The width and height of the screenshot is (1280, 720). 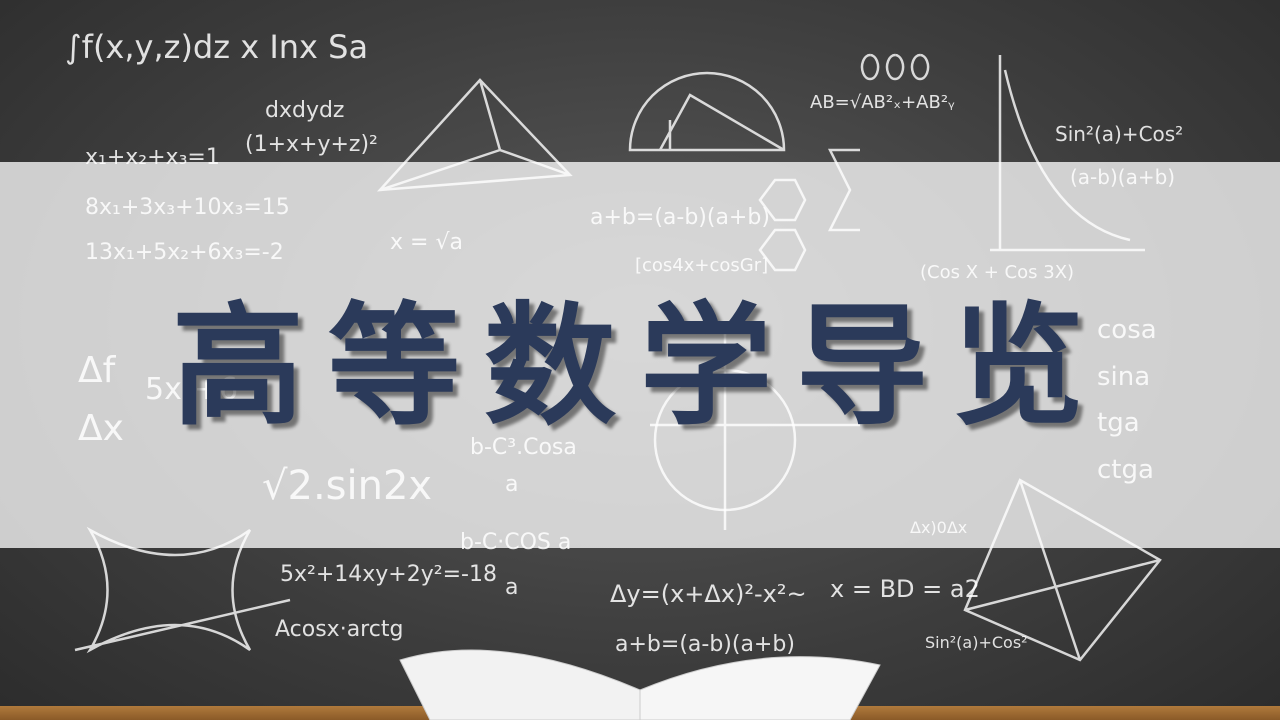 What do you see at coordinates (520, 684) in the screenshot?
I see `book-page-left` at bounding box center [520, 684].